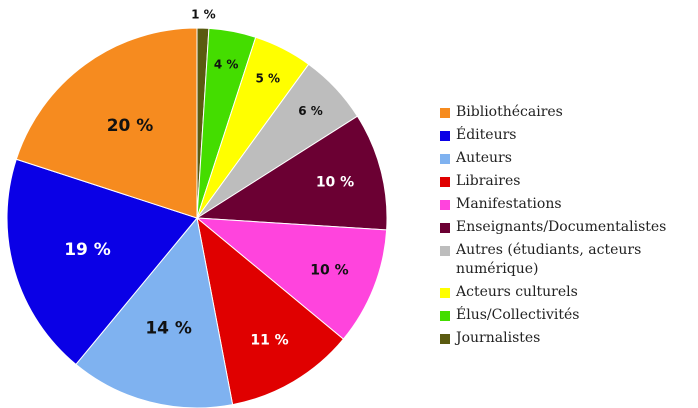 This screenshot has width=698, height=408. What do you see at coordinates (267, 79) in the screenshot?
I see `data-label: 5 %` at bounding box center [267, 79].